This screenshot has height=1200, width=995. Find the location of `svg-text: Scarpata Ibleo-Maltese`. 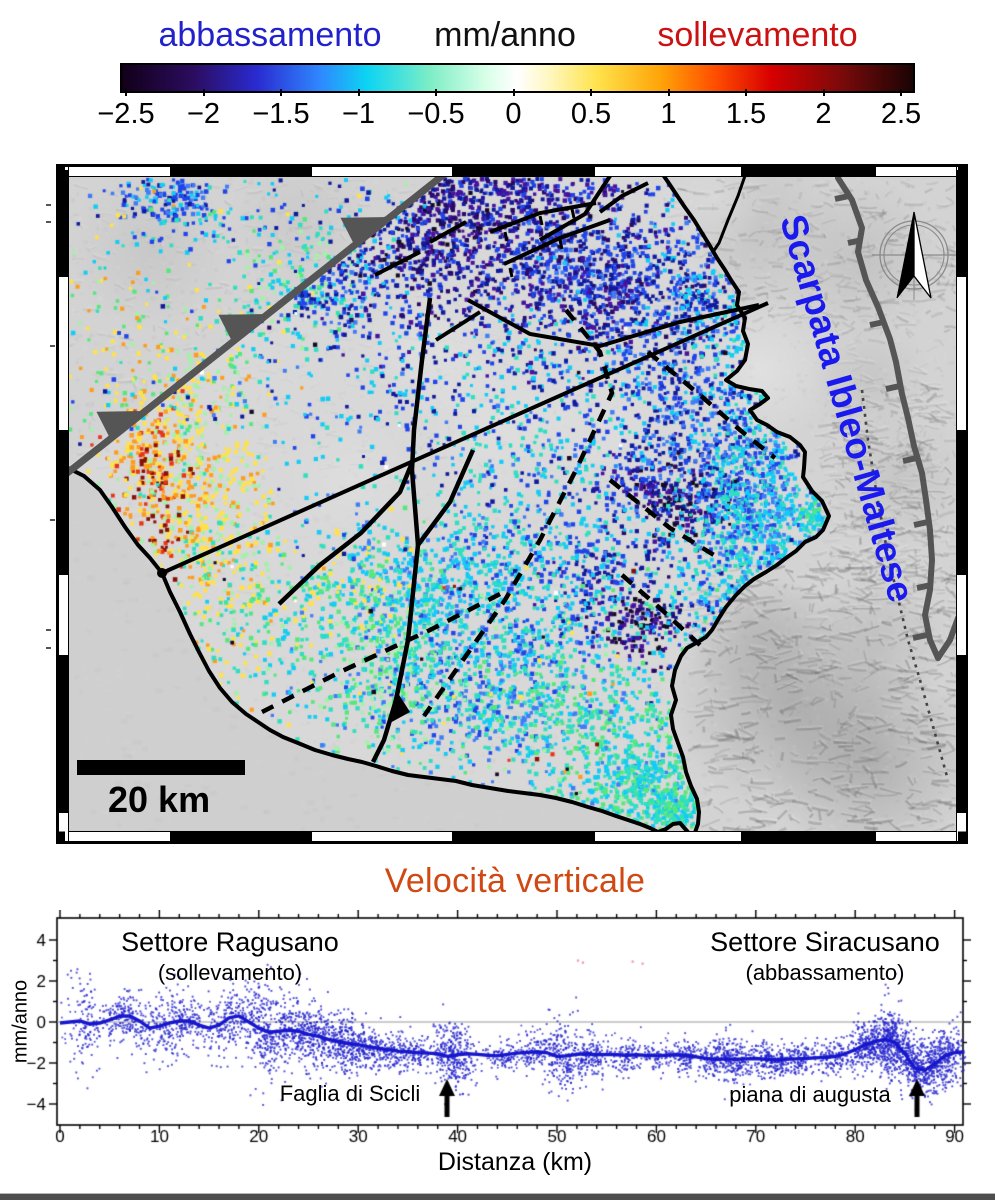

svg-text: Scarpata Ibleo-Maltese is located at coordinates (847, 408).